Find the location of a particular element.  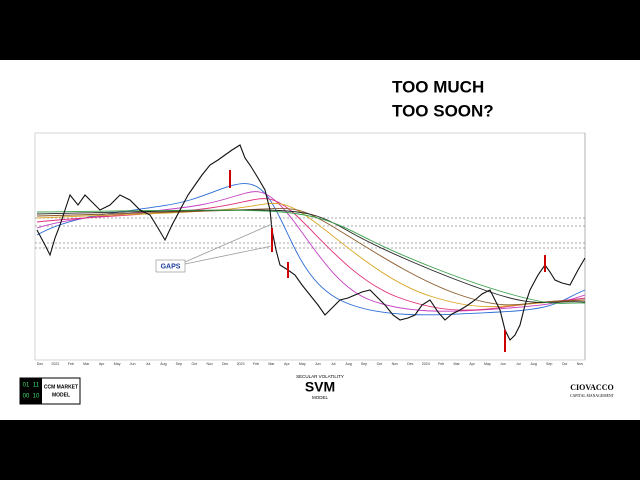

right-logo: CIOVACCO CAPITAL MANAGEMENT is located at coordinates (592, 390).